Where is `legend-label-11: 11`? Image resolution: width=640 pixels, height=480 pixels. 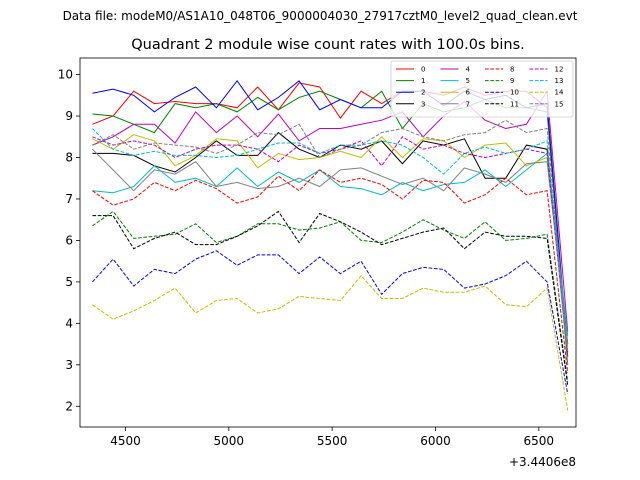
legend-label-11: 11 is located at coordinates (514, 104).